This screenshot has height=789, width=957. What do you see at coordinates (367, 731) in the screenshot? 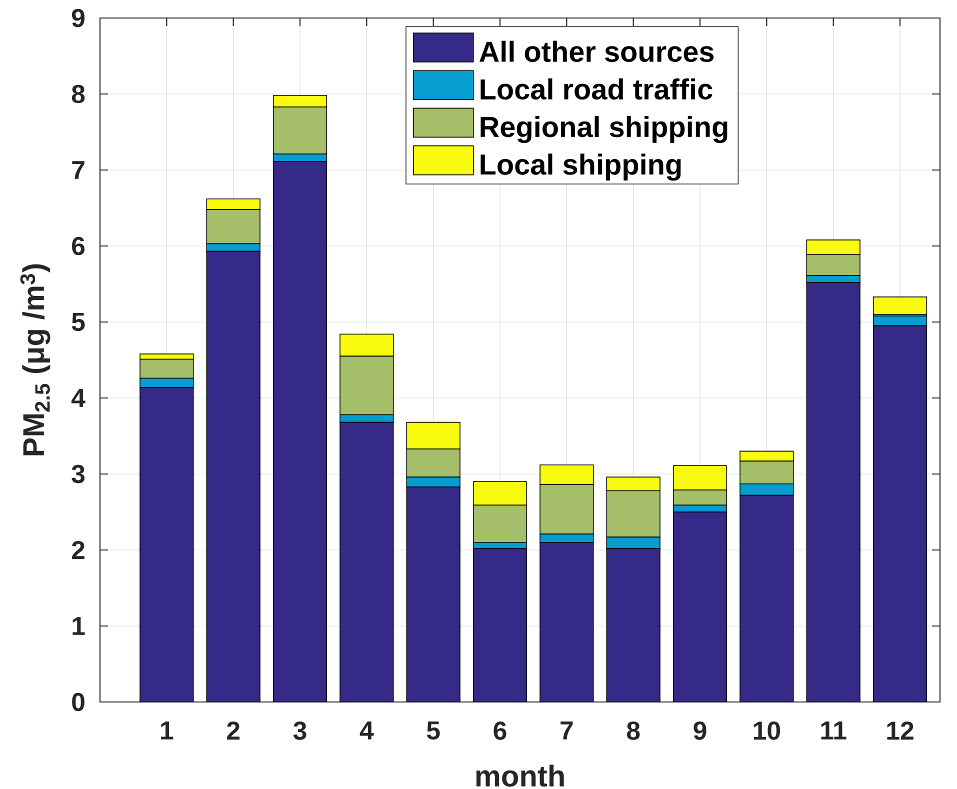
I see `x-tick-label: 4` at bounding box center [367, 731].